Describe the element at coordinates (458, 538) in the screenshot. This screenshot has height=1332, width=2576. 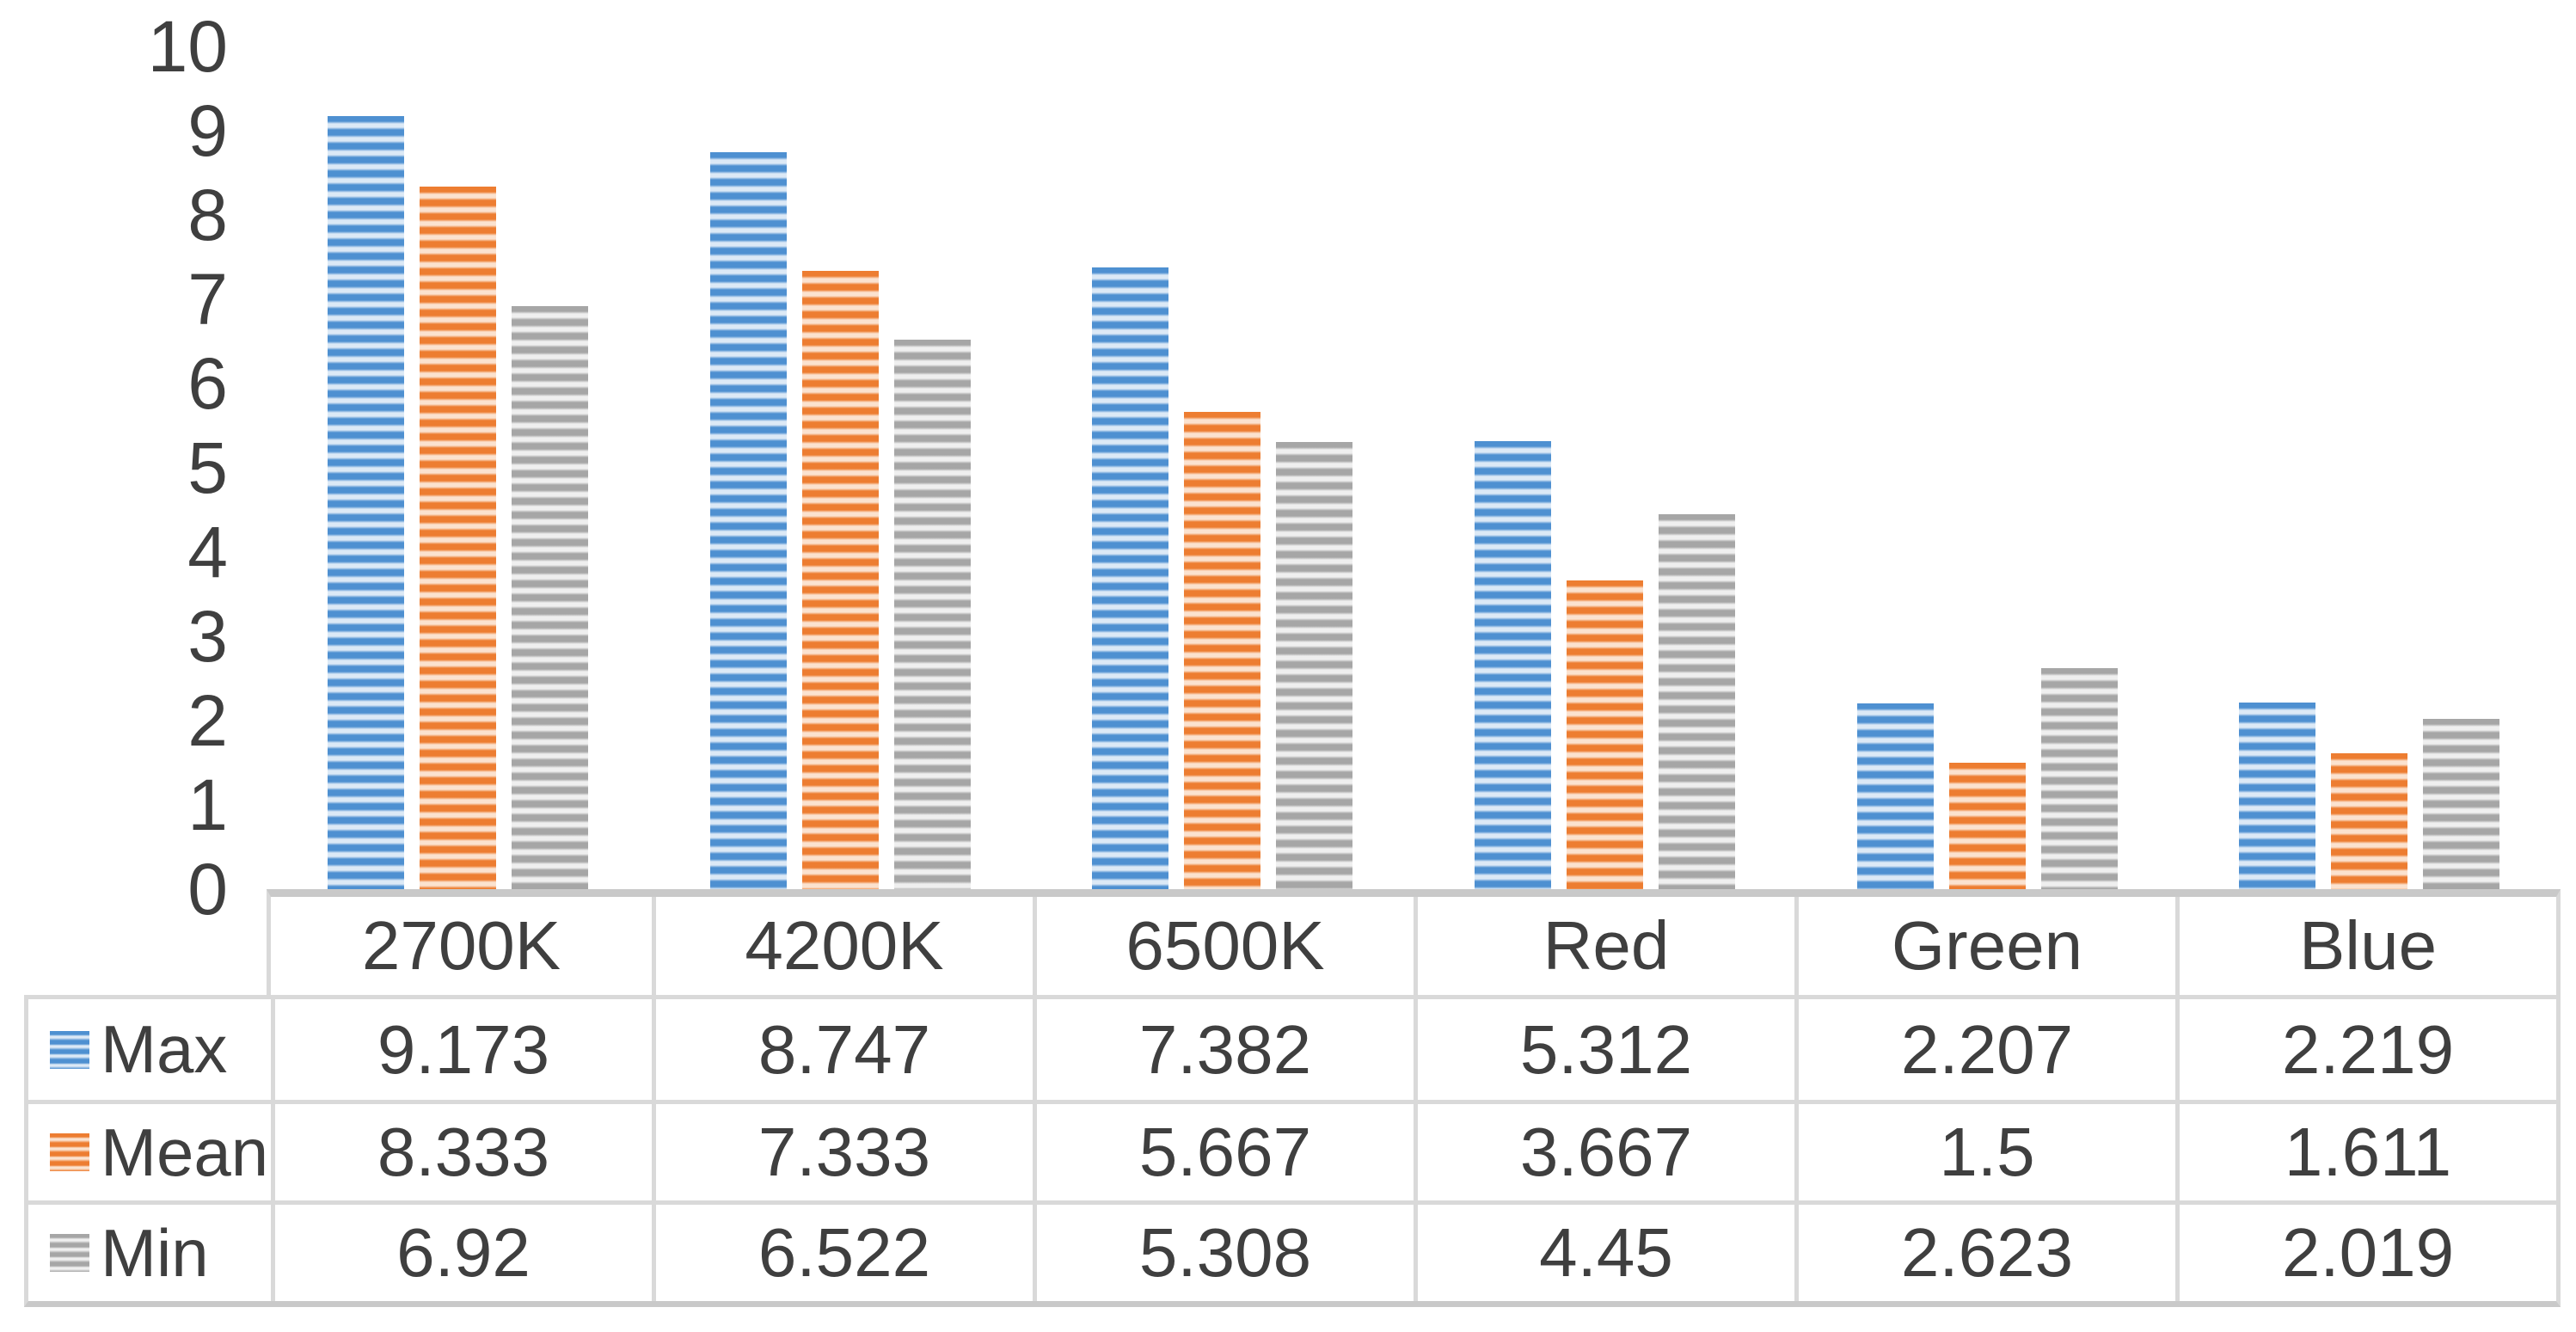
I see `bar-mean-2700k` at that location.